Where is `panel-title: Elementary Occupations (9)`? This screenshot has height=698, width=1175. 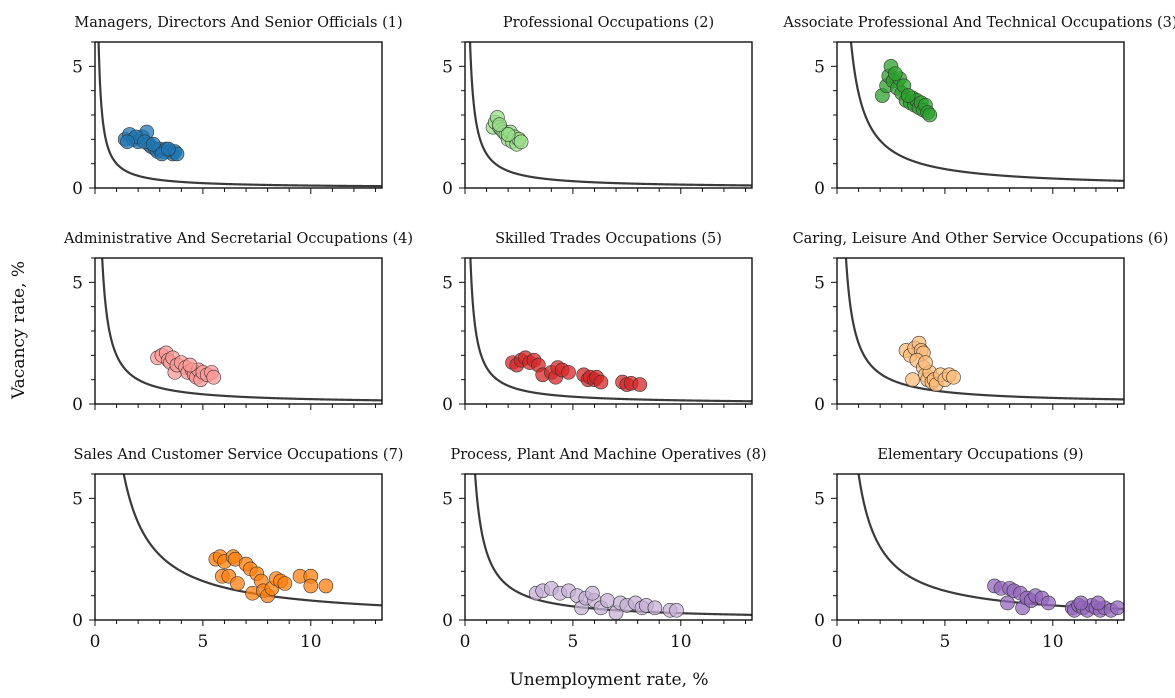 panel-title: Elementary Occupations (9) is located at coordinates (980, 455).